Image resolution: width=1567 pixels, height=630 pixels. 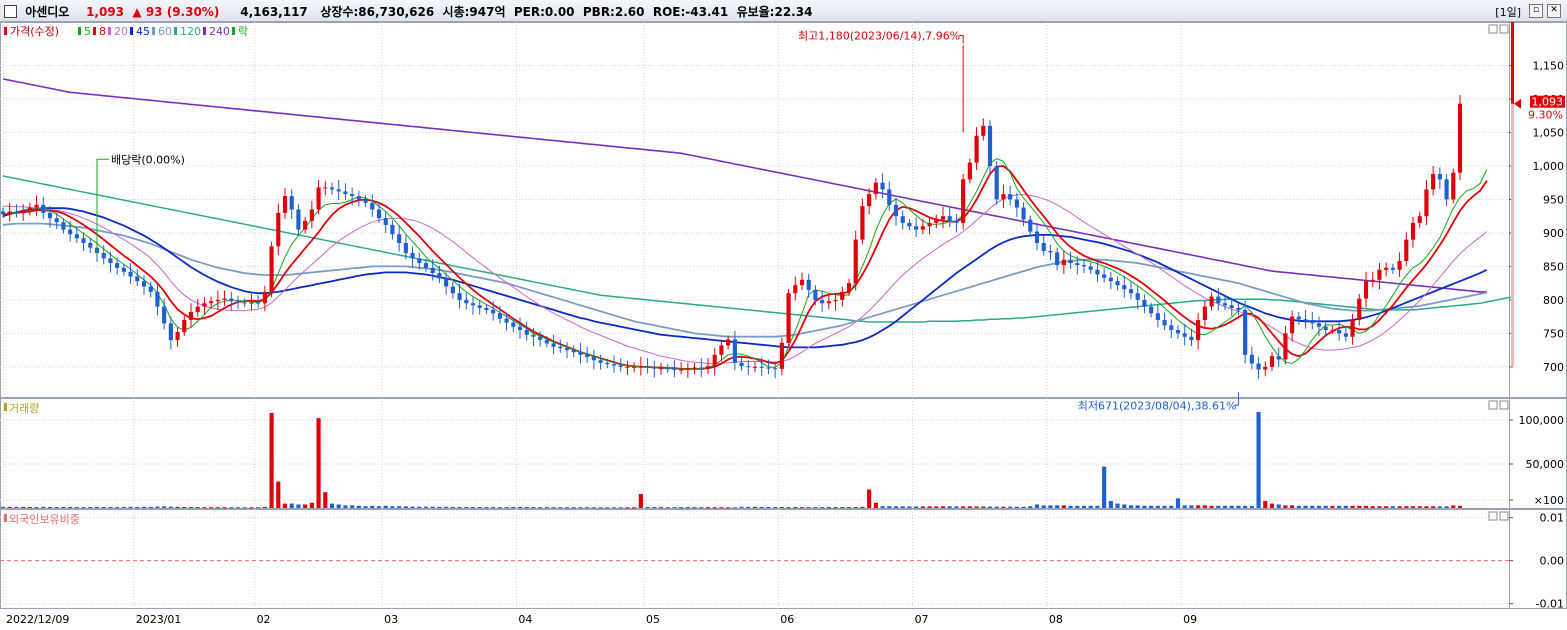 I want to click on legend-label: 120, so click(x=190, y=31).